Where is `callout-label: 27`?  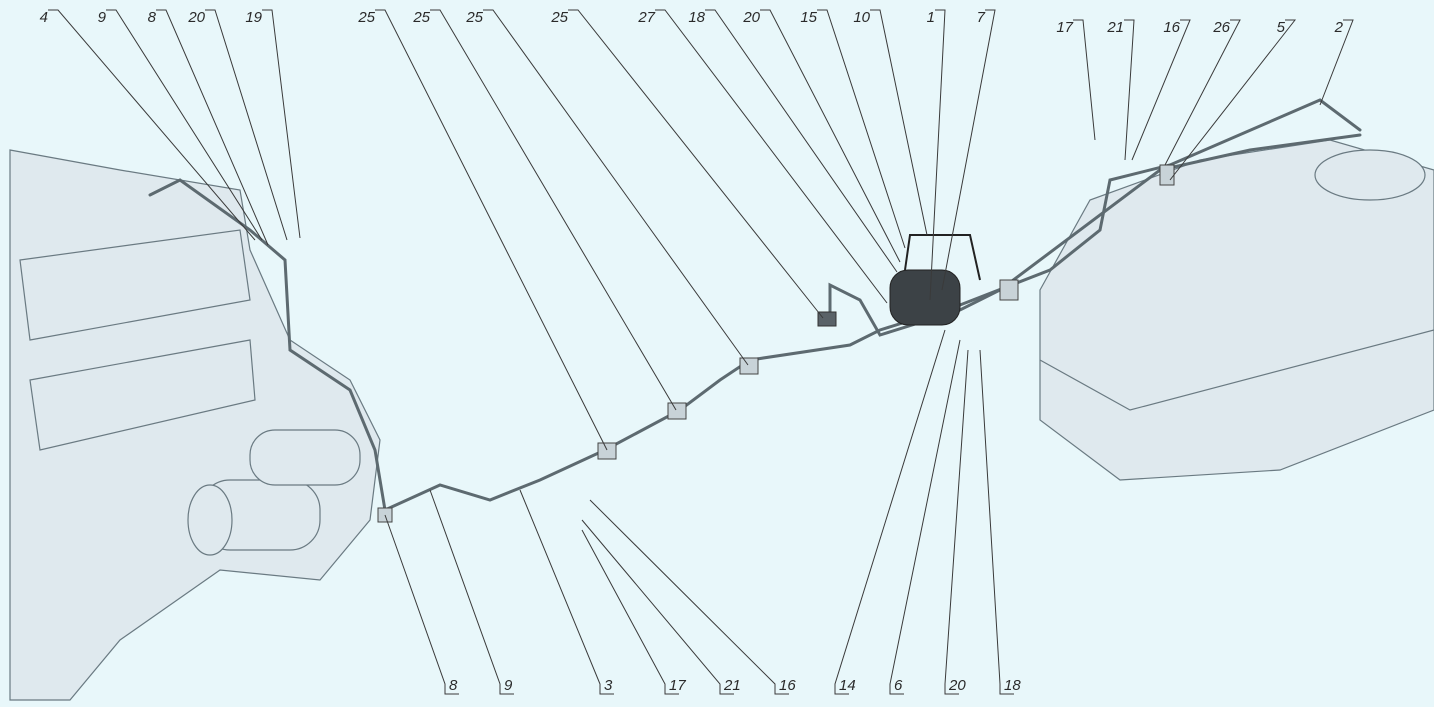
callout-label: 27 is located at coordinates (646, 17).